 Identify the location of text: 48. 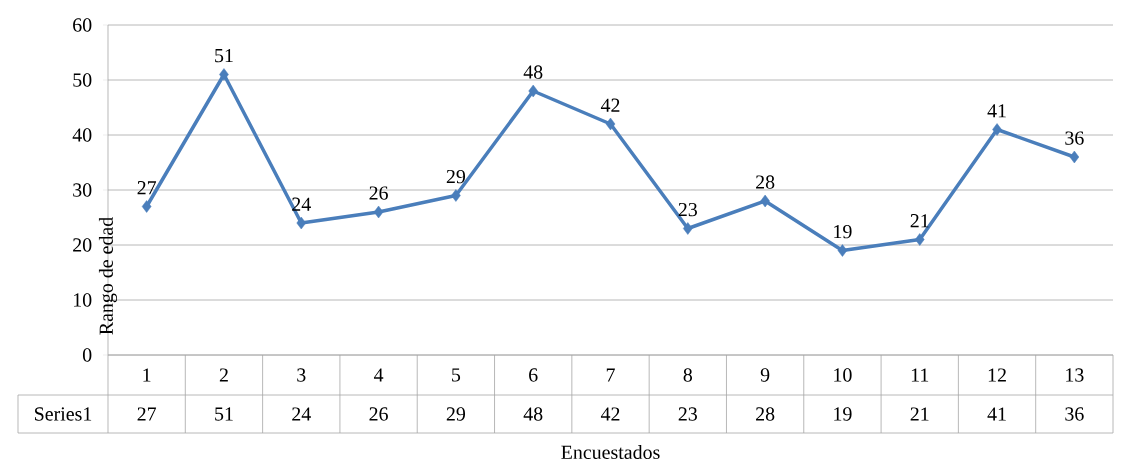
(533, 72).